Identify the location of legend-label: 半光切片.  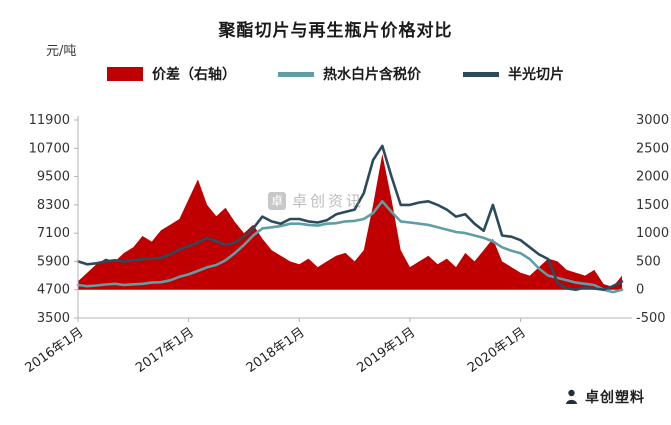
(536, 75).